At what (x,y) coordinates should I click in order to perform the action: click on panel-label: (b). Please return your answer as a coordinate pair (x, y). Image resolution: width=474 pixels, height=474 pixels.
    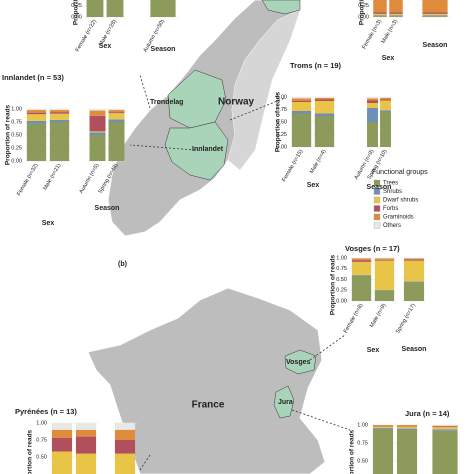
    Looking at the image, I should click on (122, 264).